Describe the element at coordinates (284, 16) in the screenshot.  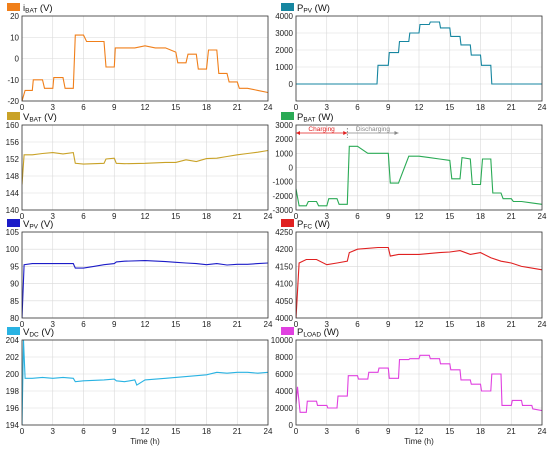
I see `y-tick-label: 4000` at that location.